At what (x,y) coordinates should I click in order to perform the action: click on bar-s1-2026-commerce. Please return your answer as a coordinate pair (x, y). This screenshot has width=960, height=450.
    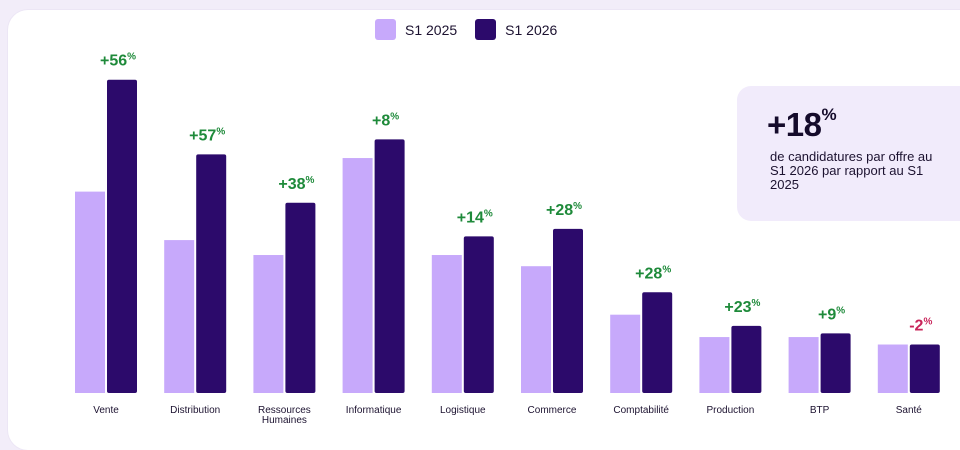
    Looking at the image, I should click on (568, 310).